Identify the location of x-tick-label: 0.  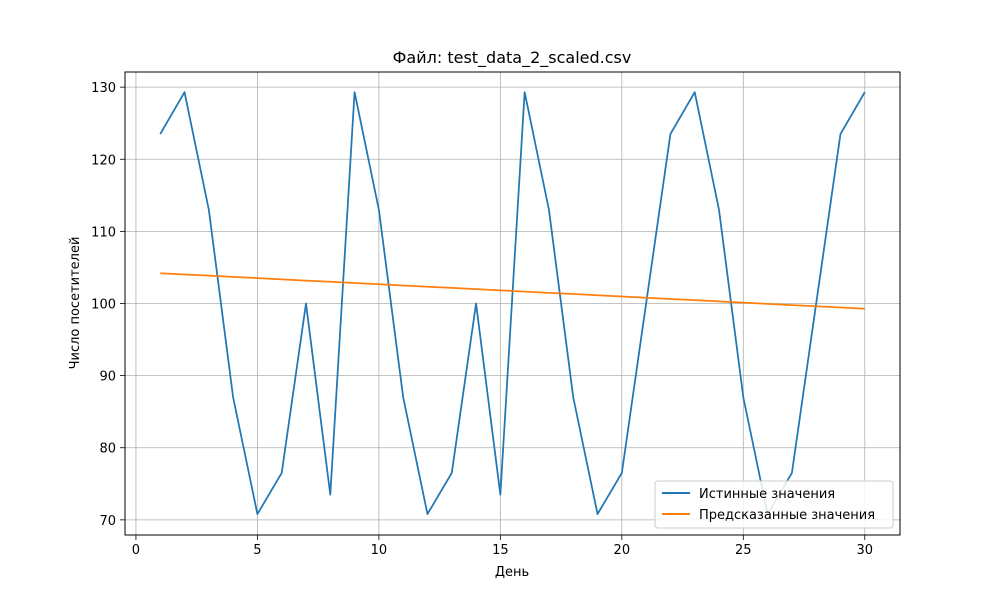
(136, 550).